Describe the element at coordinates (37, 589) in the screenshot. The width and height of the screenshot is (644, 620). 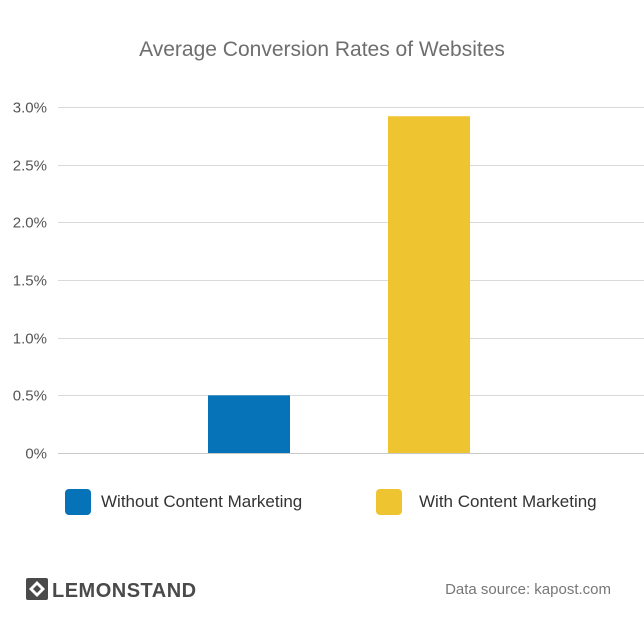
I see `lemonstand-logo-icon` at that location.